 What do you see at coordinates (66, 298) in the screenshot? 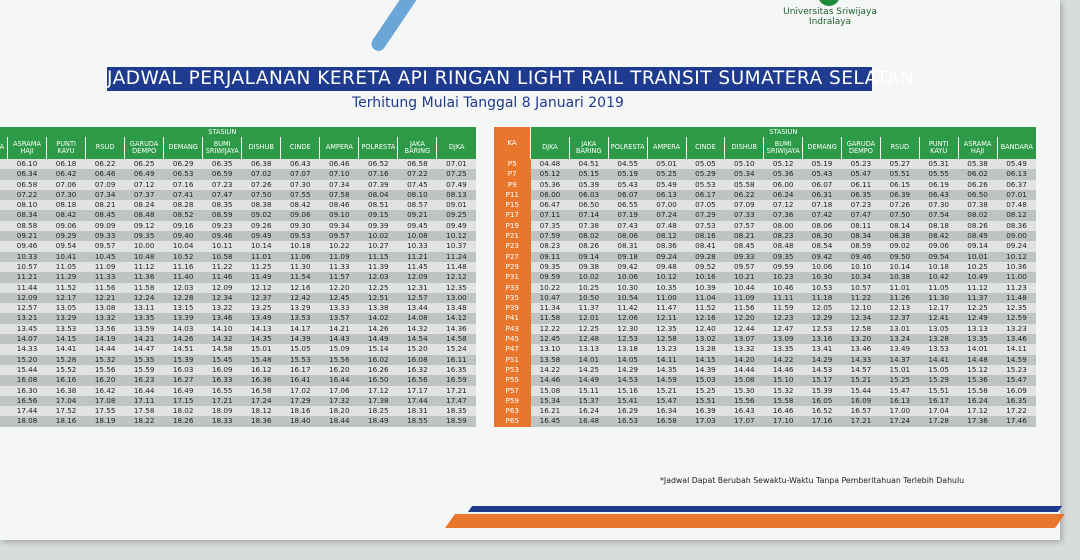
I see `departure-time: 12.17` at bounding box center [66, 298].